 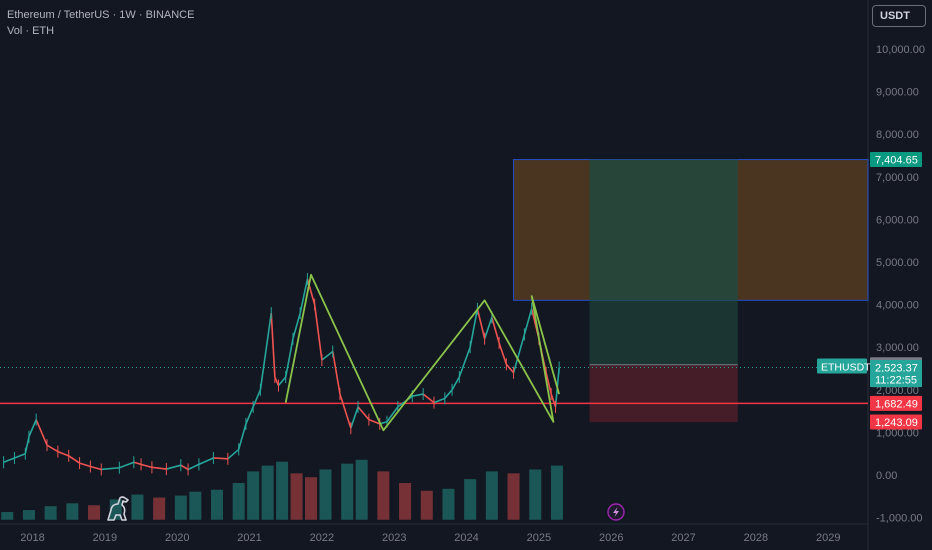 I want to click on currency-button: USDT, so click(x=899, y=16).